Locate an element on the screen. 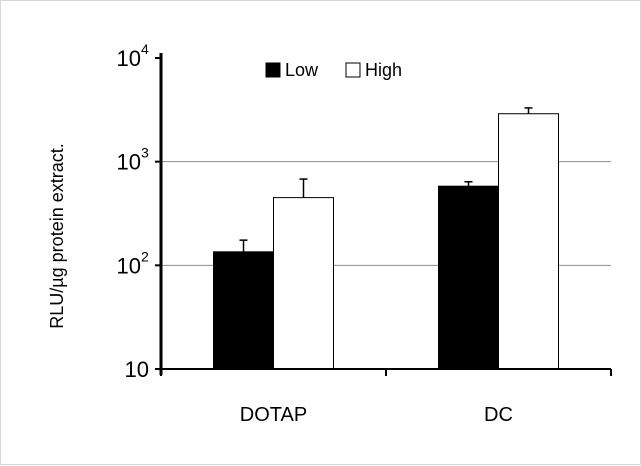 The width and height of the screenshot is (641, 466). legend-swatch-low is located at coordinates (273, 70).